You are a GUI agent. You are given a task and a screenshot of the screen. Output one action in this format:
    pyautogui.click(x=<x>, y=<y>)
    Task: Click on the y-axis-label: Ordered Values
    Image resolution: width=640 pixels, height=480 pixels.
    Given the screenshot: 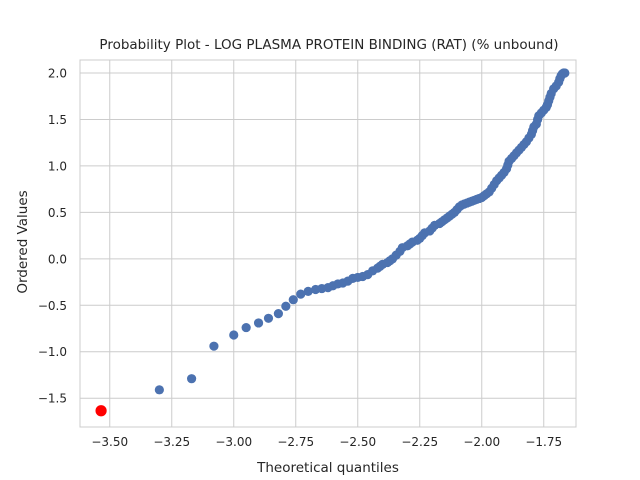 What is the action you would take?
    pyautogui.click(x=23, y=241)
    